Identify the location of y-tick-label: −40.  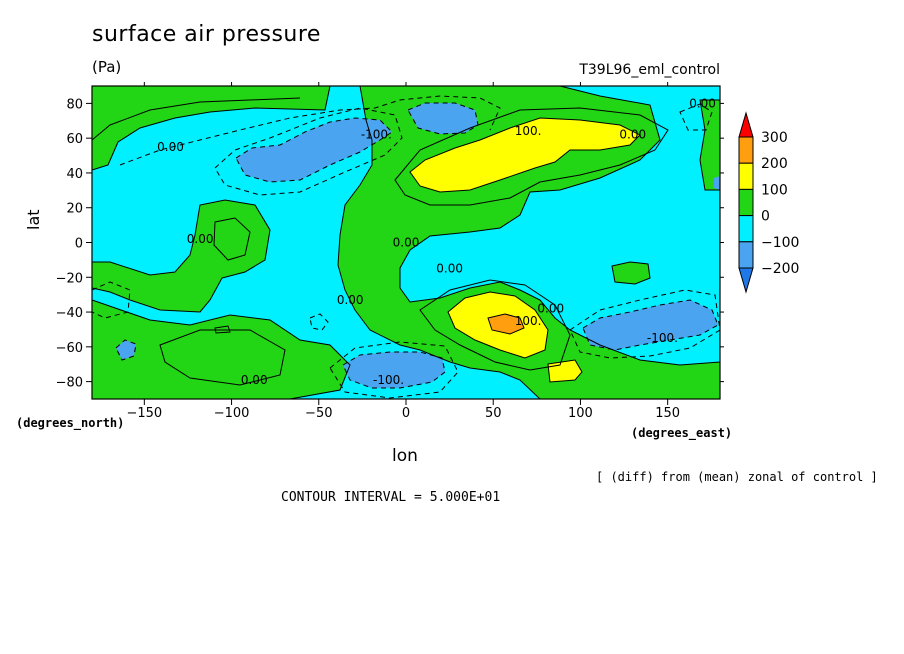
(69, 313).